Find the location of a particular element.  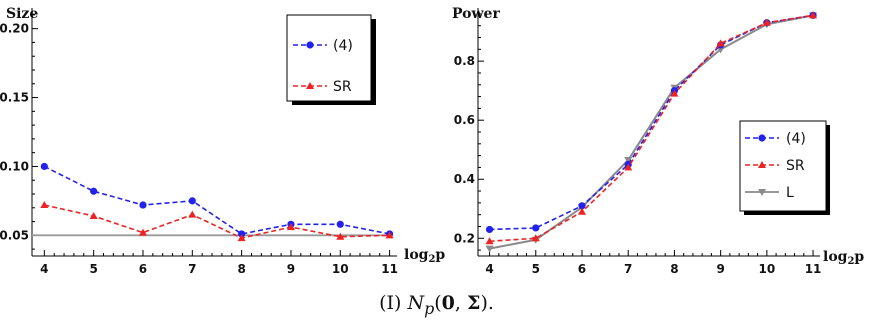

size-legend-box is located at coordinates (329, 58).